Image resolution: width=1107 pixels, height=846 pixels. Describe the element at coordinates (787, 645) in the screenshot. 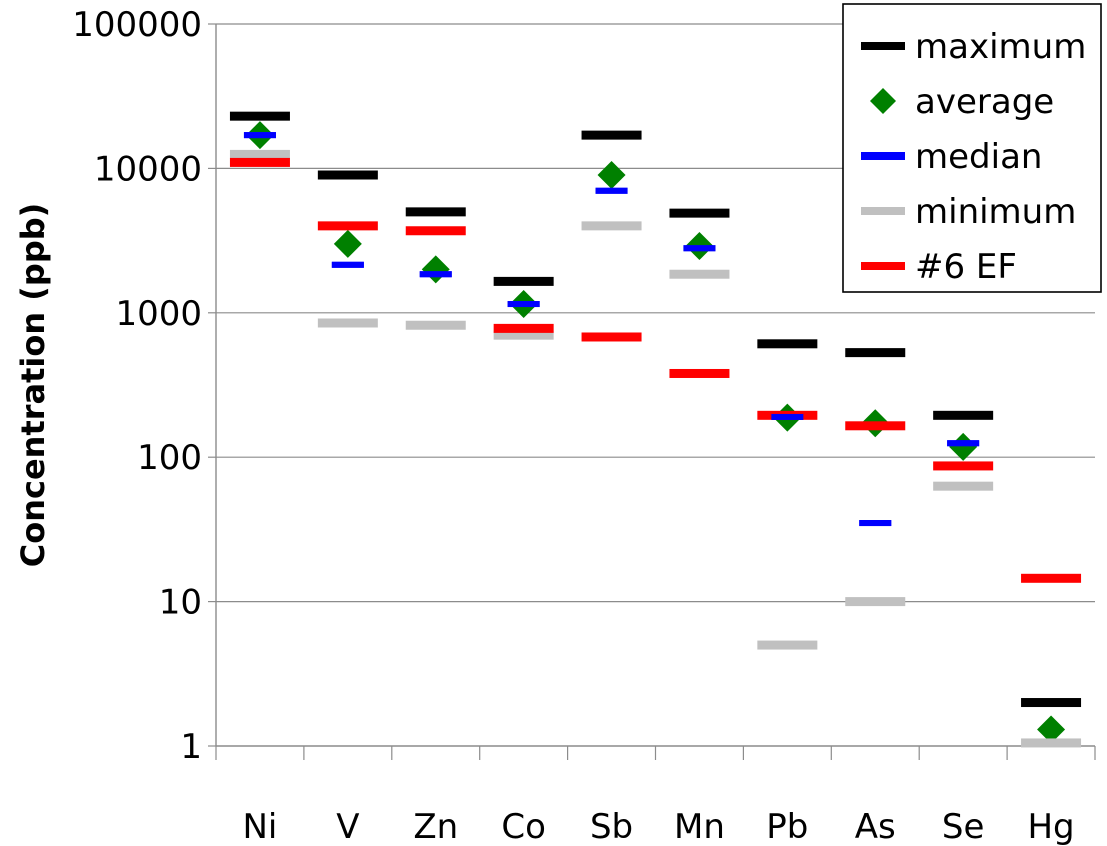

I see `mark-minimum-pb` at that location.